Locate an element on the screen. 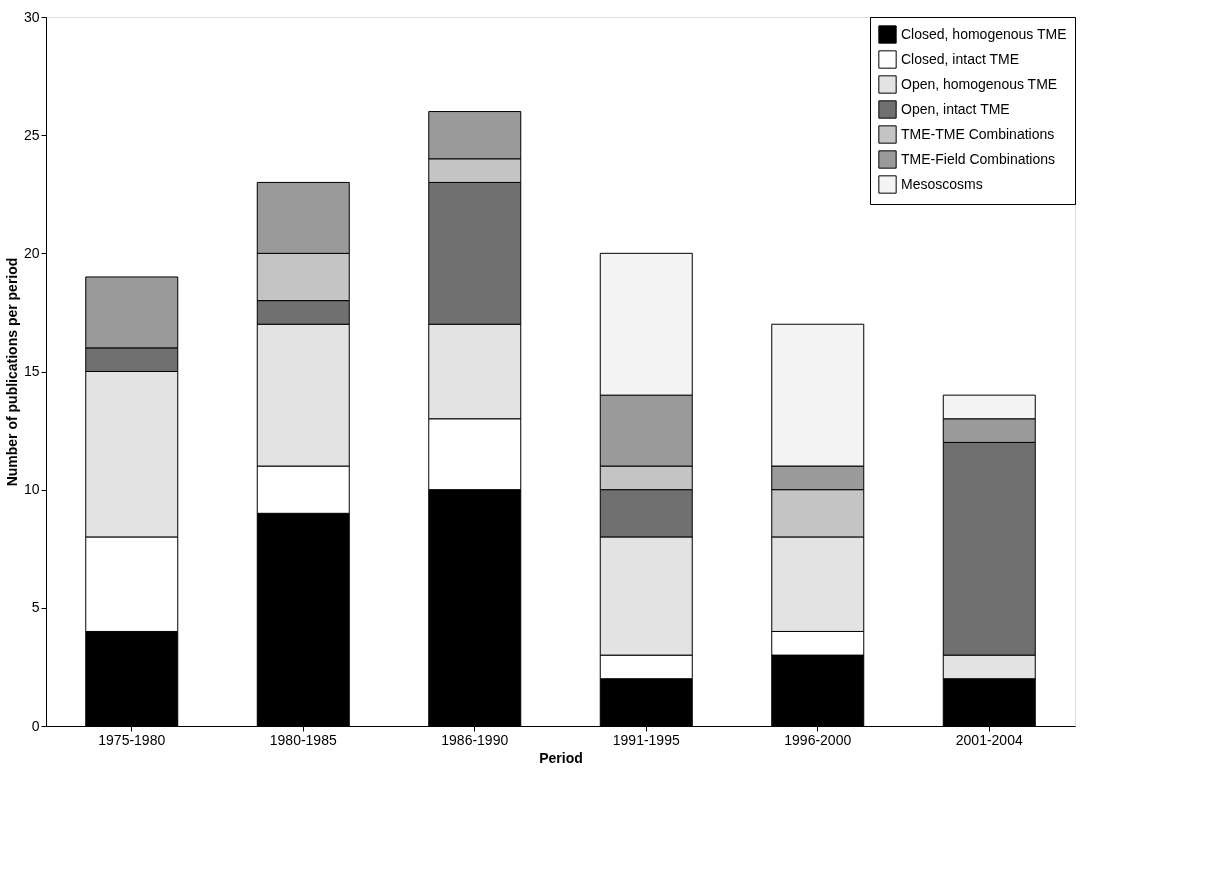  x-tick-label: 1991-1995 is located at coordinates (646, 739).